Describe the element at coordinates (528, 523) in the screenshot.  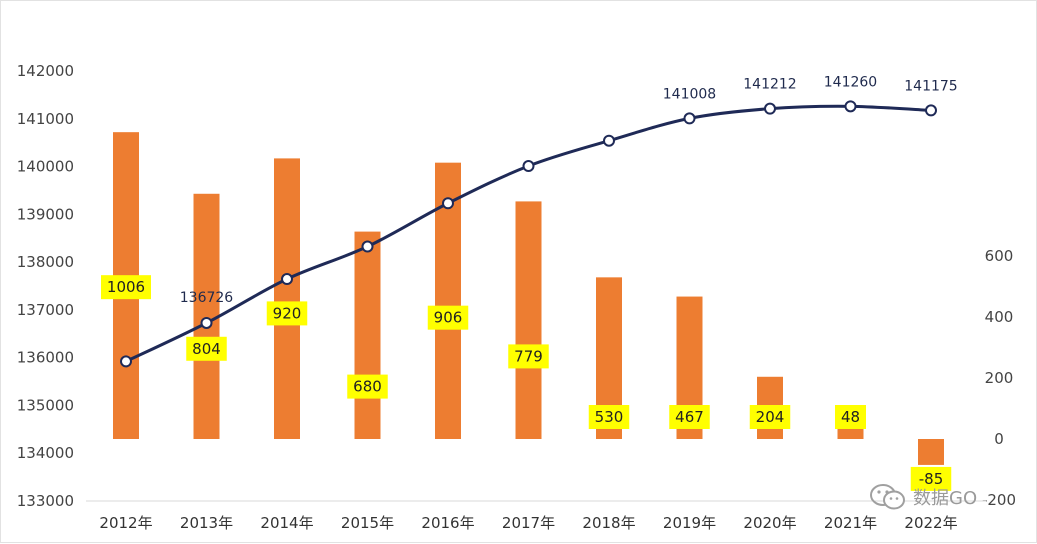
I see `x-tick-label: 2017年` at that location.